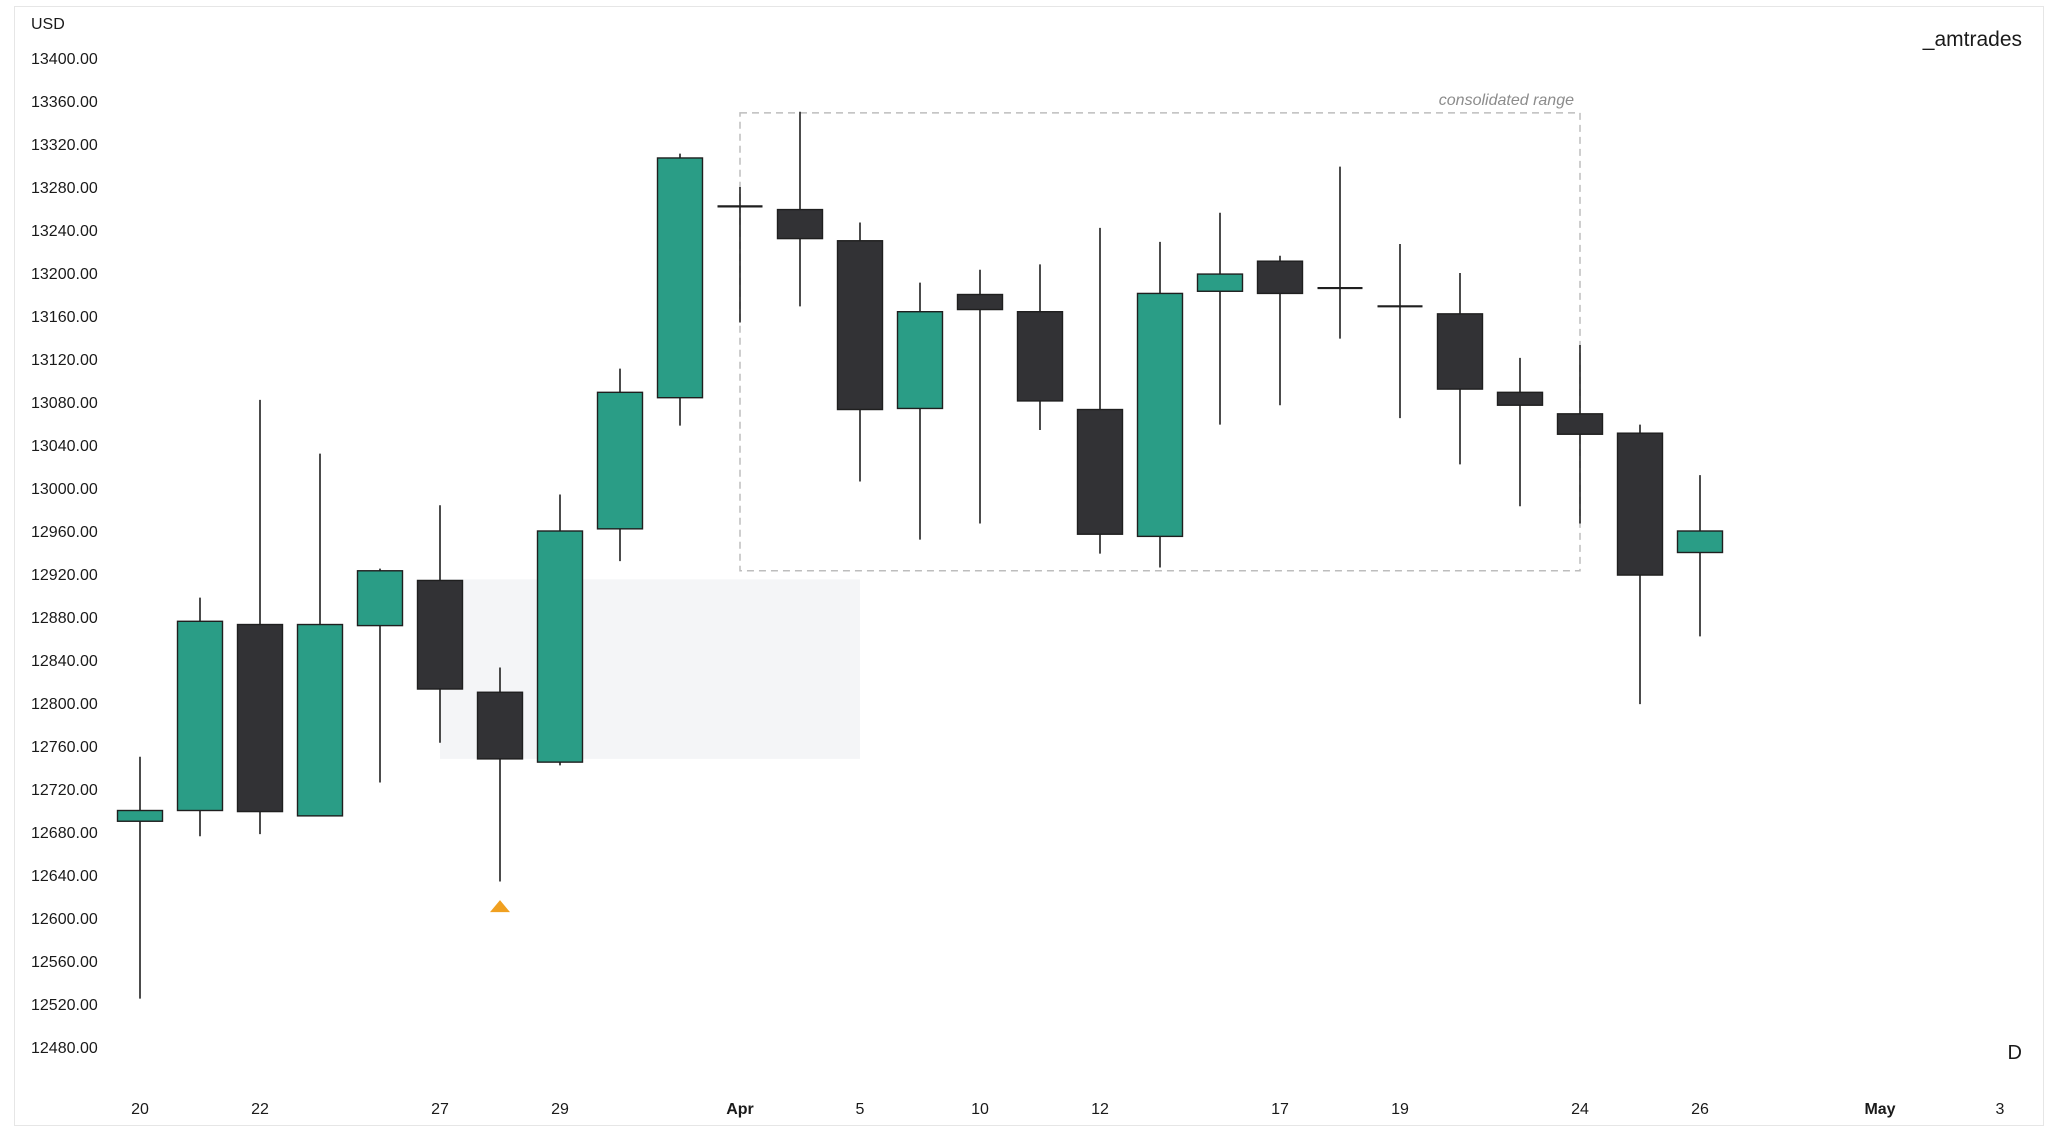 The image size is (2048, 1130). Describe the element at coordinates (1067, 1109) in the screenshot. I see `time-axis: 20 22 27 29 Apr 5 10 12 17 19 24 26 May 3` at that location.